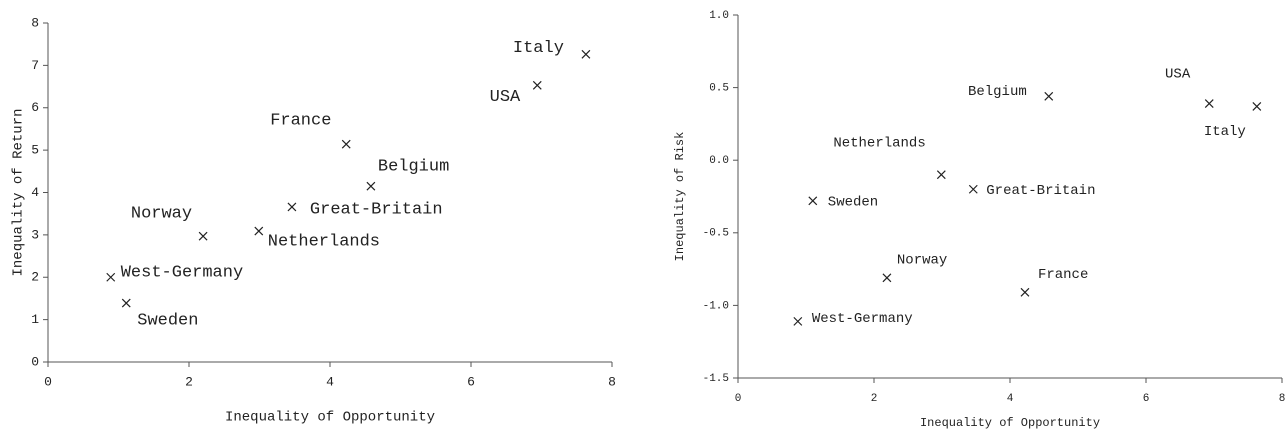 The height and width of the screenshot is (431, 1287). Describe the element at coordinates (716, 234) in the screenshot. I see `y-tick-label: -0.5` at that location.